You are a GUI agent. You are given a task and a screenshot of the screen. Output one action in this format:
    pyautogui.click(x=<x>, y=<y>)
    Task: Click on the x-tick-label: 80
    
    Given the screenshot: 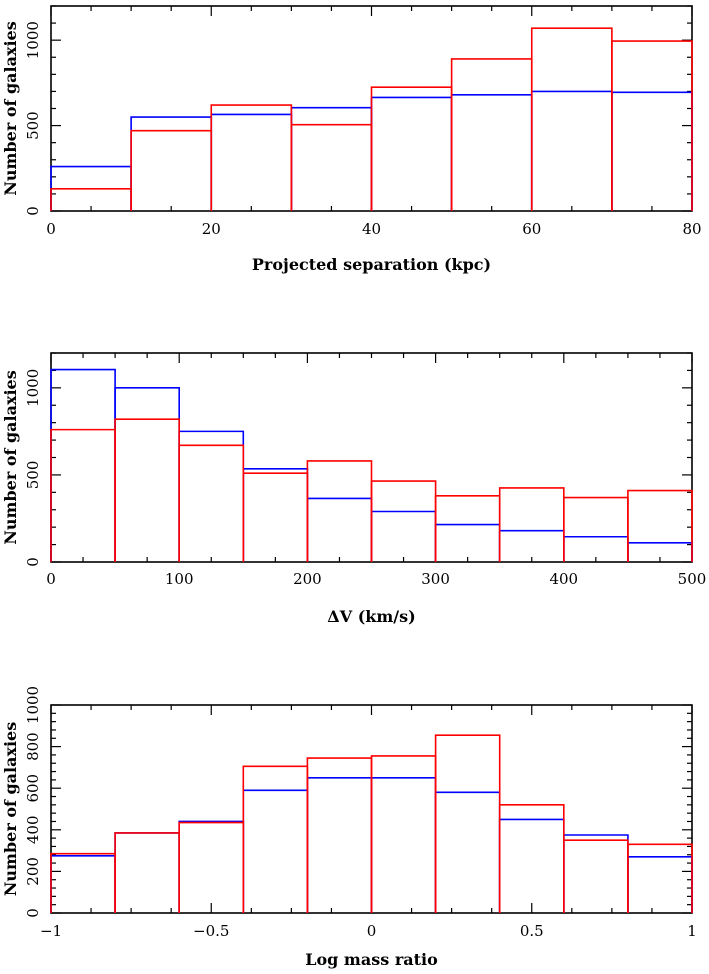 What is the action you would take?
    pyautogui.click(x=691, y=229)
    